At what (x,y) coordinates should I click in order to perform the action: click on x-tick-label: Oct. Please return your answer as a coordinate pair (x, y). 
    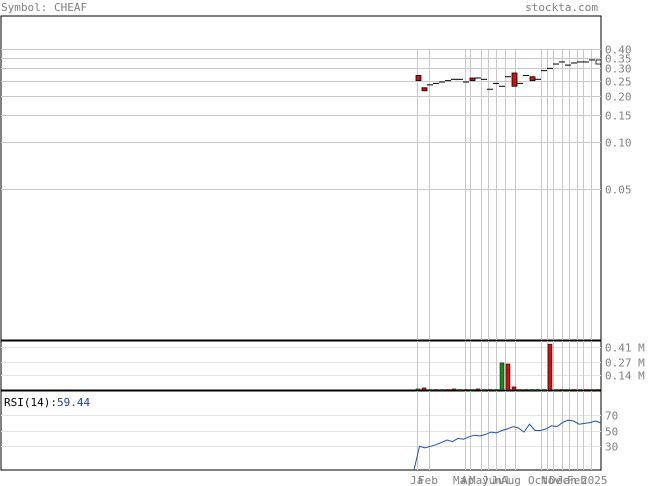
    Looking at the image, I should click on (538, 480).